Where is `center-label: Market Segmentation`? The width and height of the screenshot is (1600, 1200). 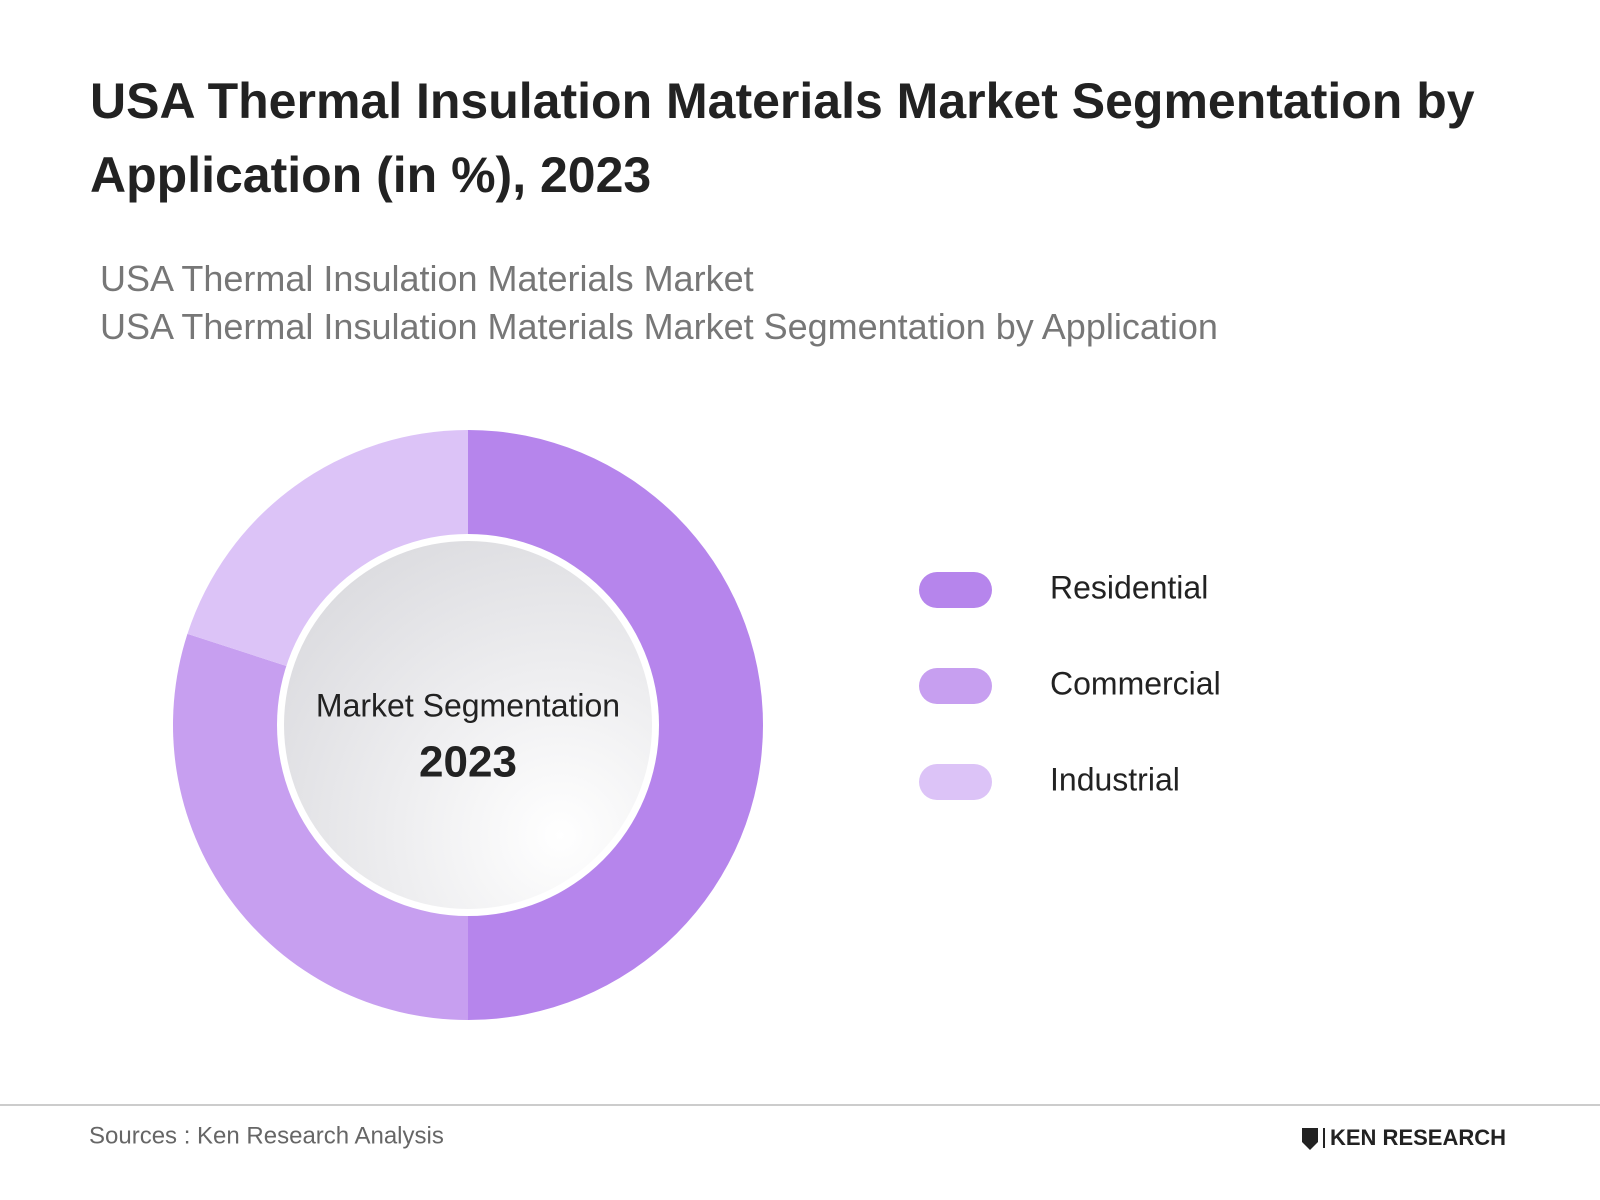 center-label: Market Segmentation is located at coordinates (468, 705).